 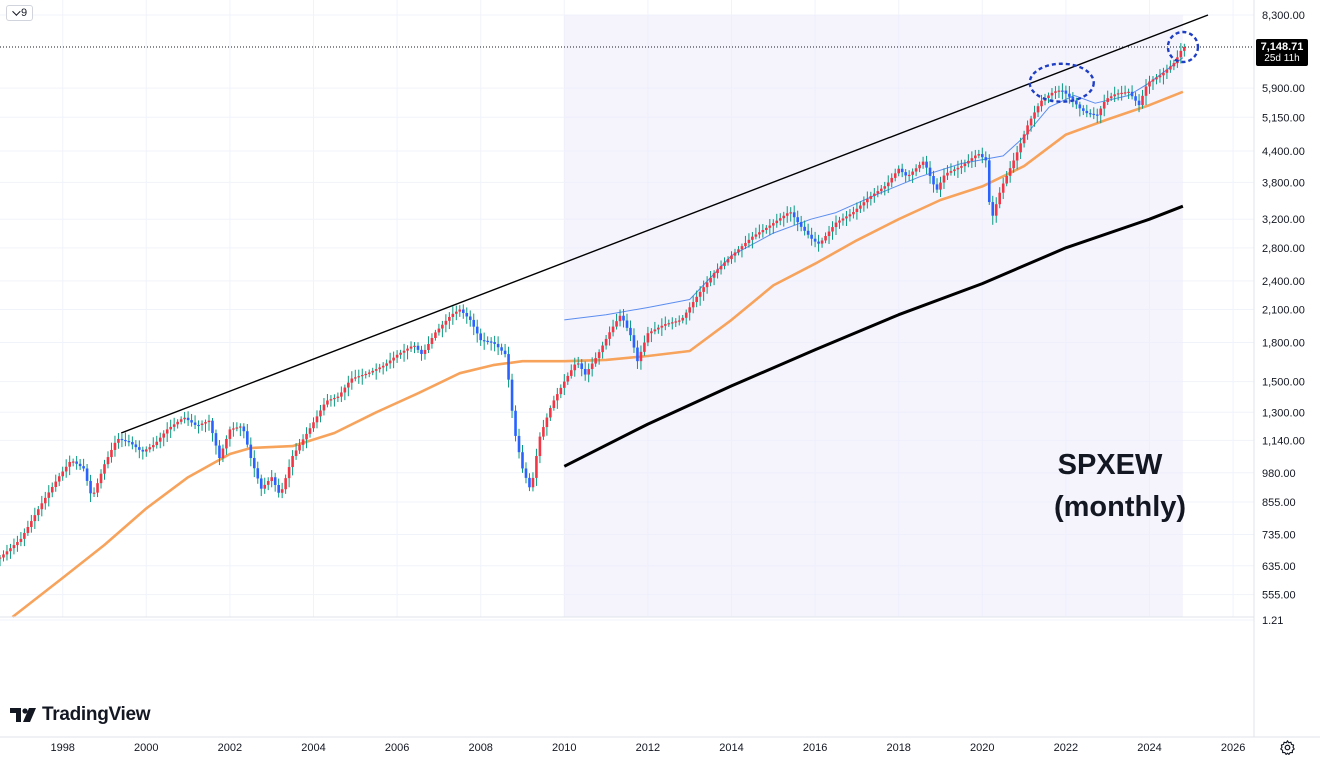 I want to click on y-tick-label: 635.00, so click(x=1279, y=567).